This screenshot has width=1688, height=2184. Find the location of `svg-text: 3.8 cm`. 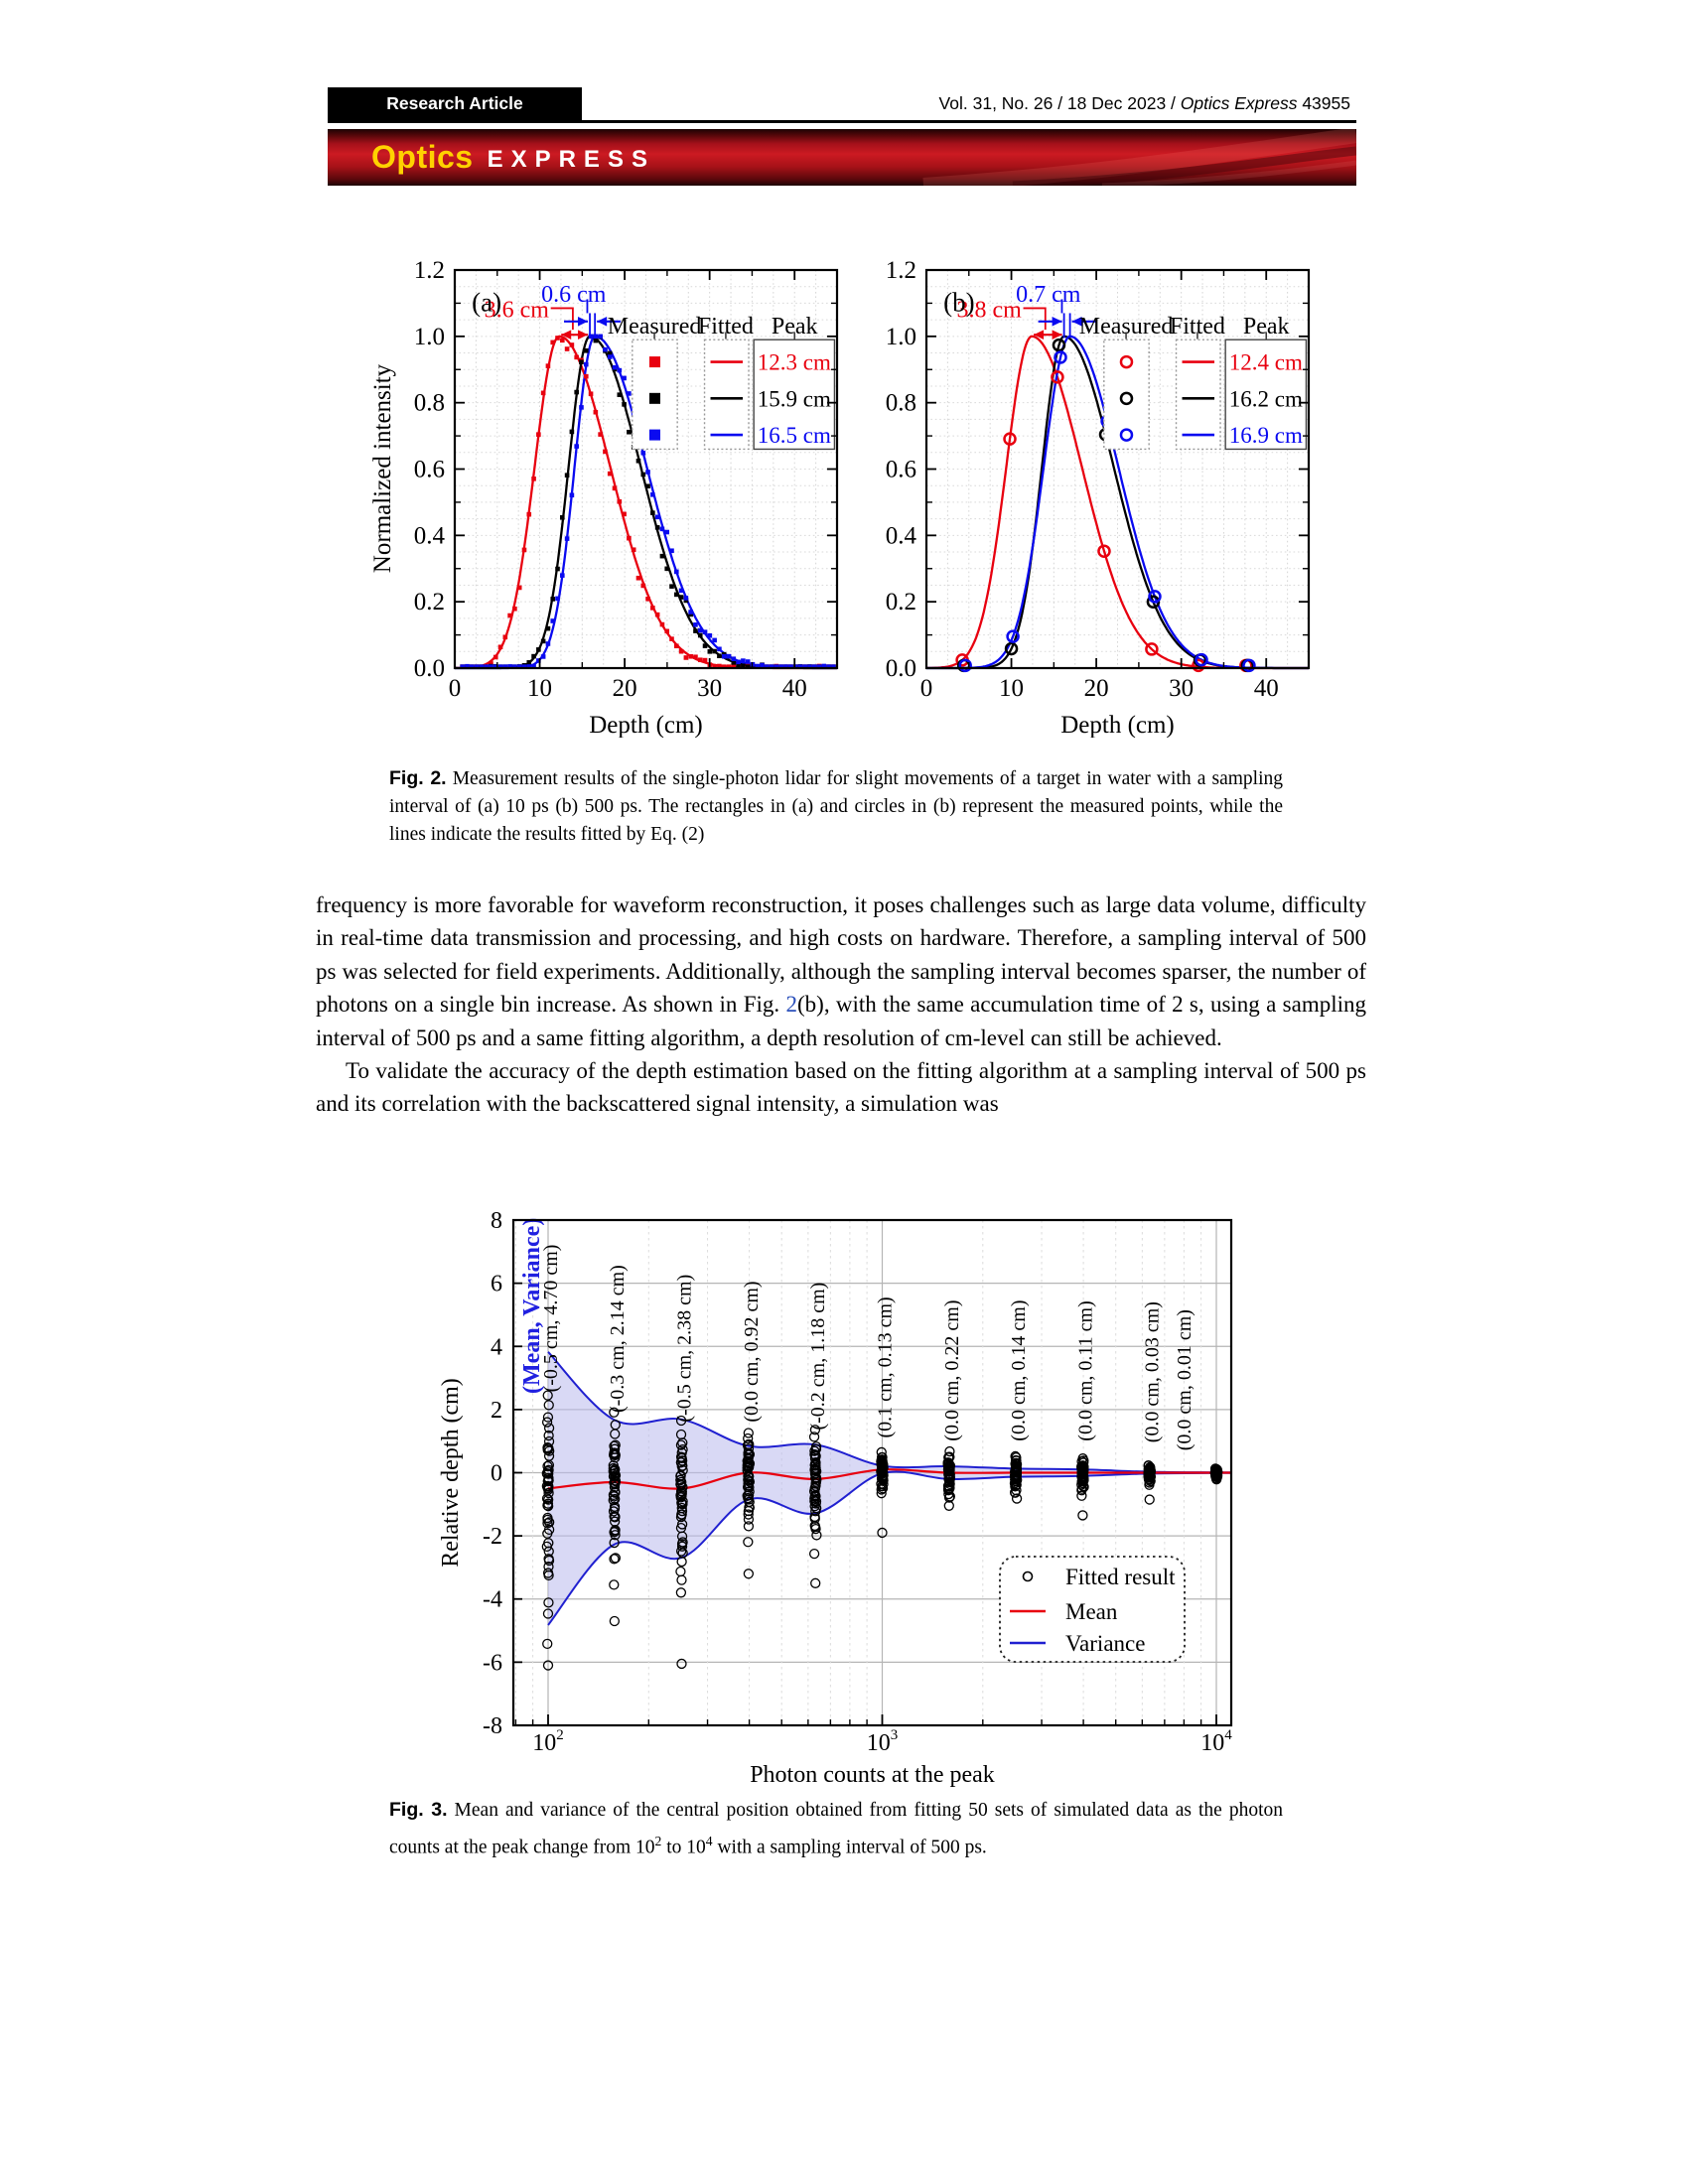

svg-text: 3.8 cm is located at coordinates (989, 310).